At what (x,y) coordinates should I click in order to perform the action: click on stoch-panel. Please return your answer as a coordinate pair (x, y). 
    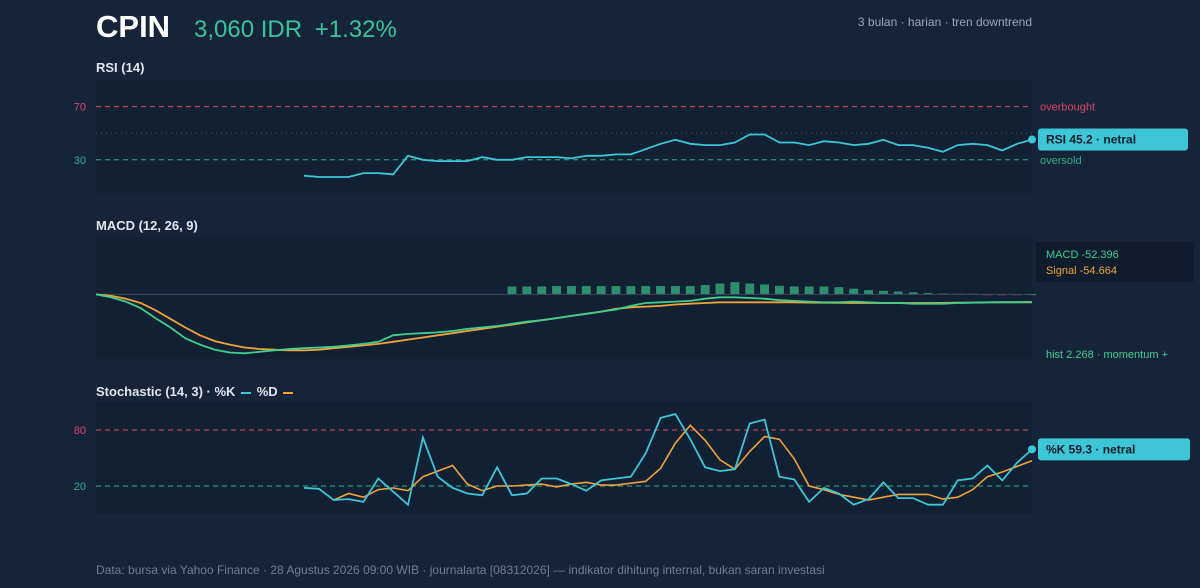
    Looking at the image, I should click on (564, 458).